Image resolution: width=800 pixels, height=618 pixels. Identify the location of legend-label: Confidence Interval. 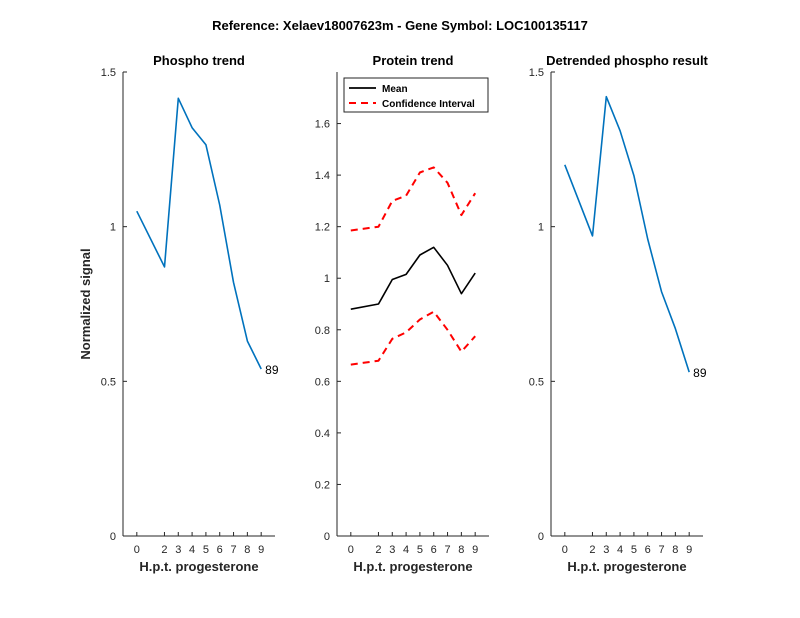
(428, 104).